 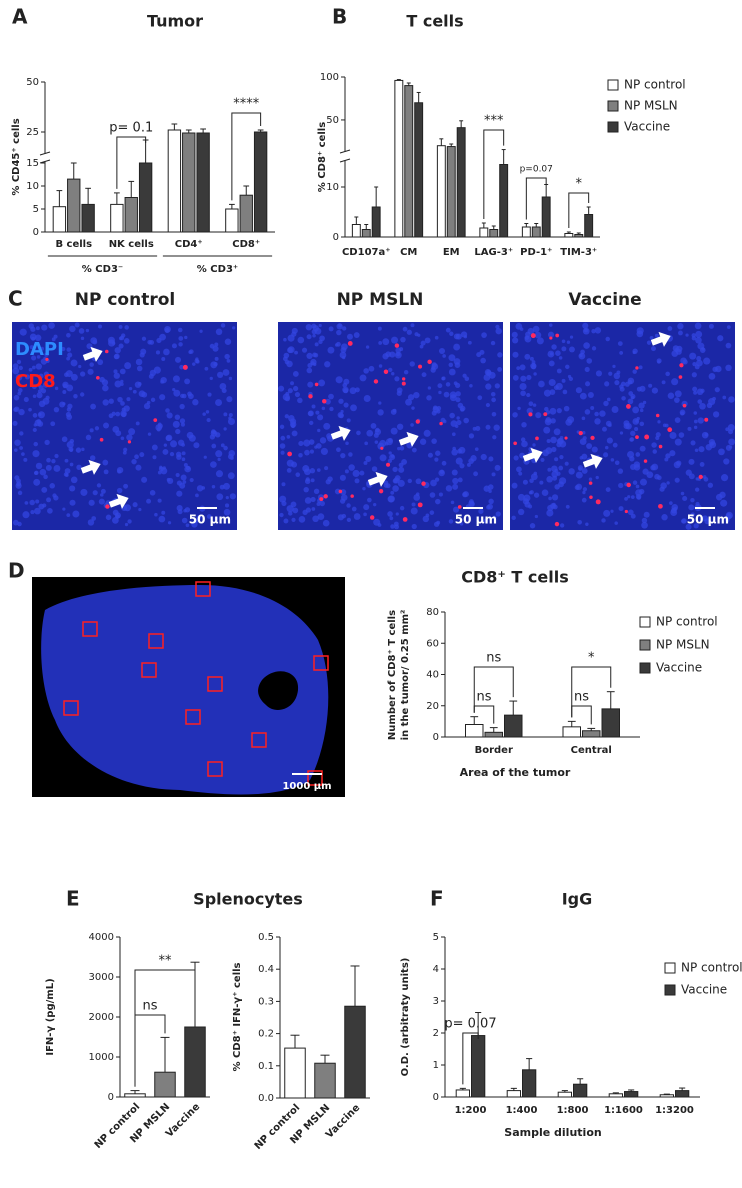 I want to click on arrow, so click(x=660, y=339).